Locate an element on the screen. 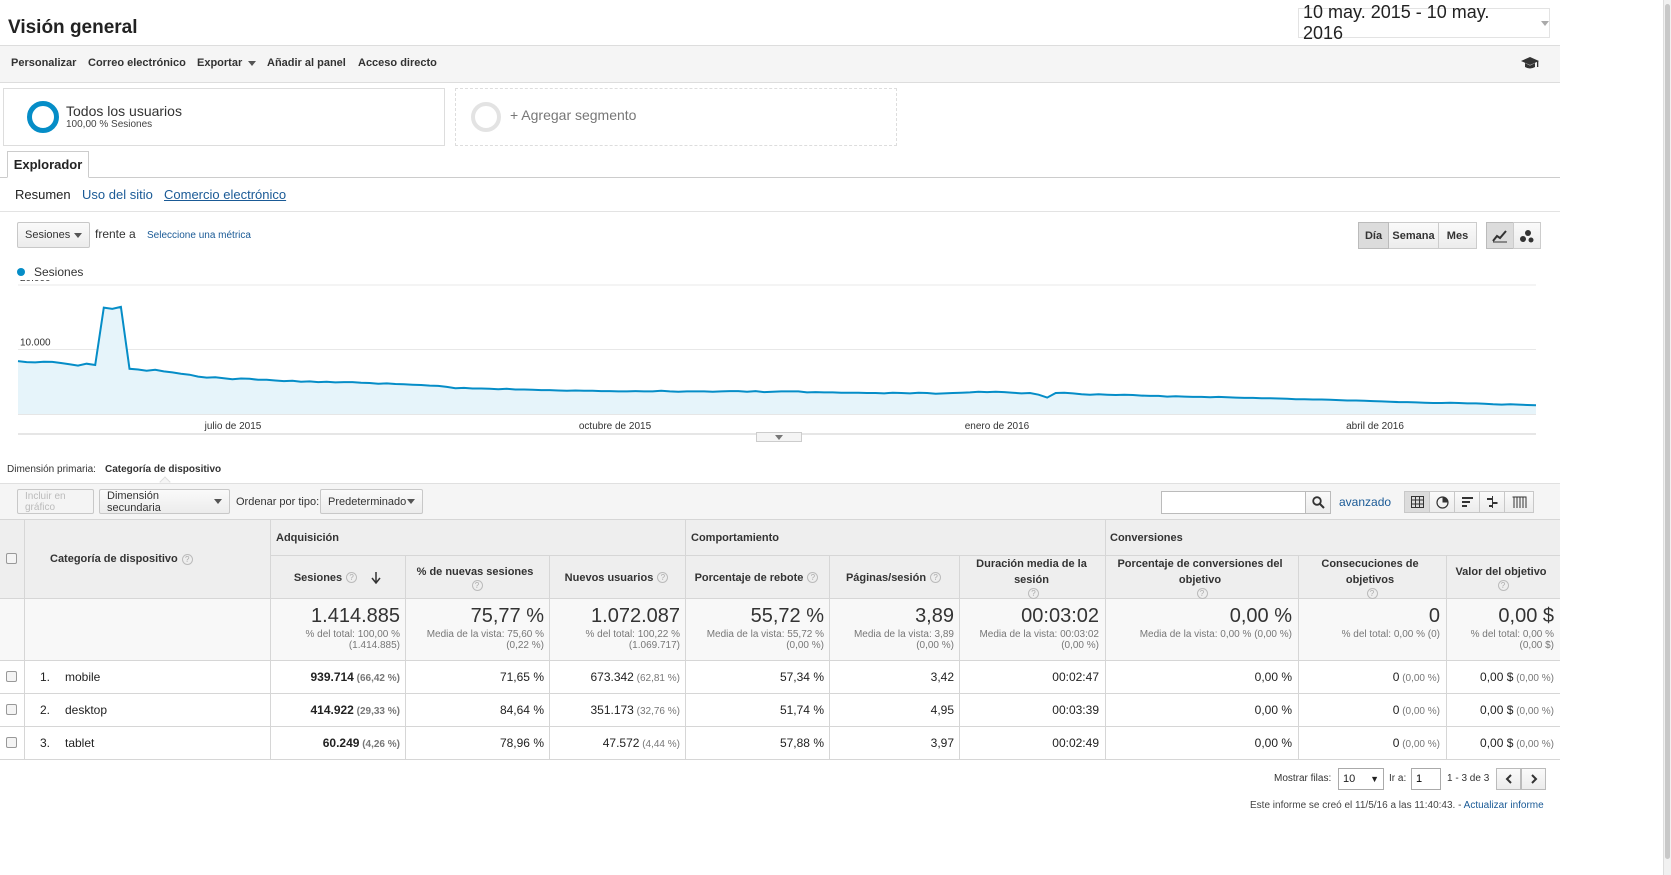 The height and width of the screenshot is (875, 1671). column-header-new-sessions: % de nuevas sesiones? is located at coordinates (475, 577).